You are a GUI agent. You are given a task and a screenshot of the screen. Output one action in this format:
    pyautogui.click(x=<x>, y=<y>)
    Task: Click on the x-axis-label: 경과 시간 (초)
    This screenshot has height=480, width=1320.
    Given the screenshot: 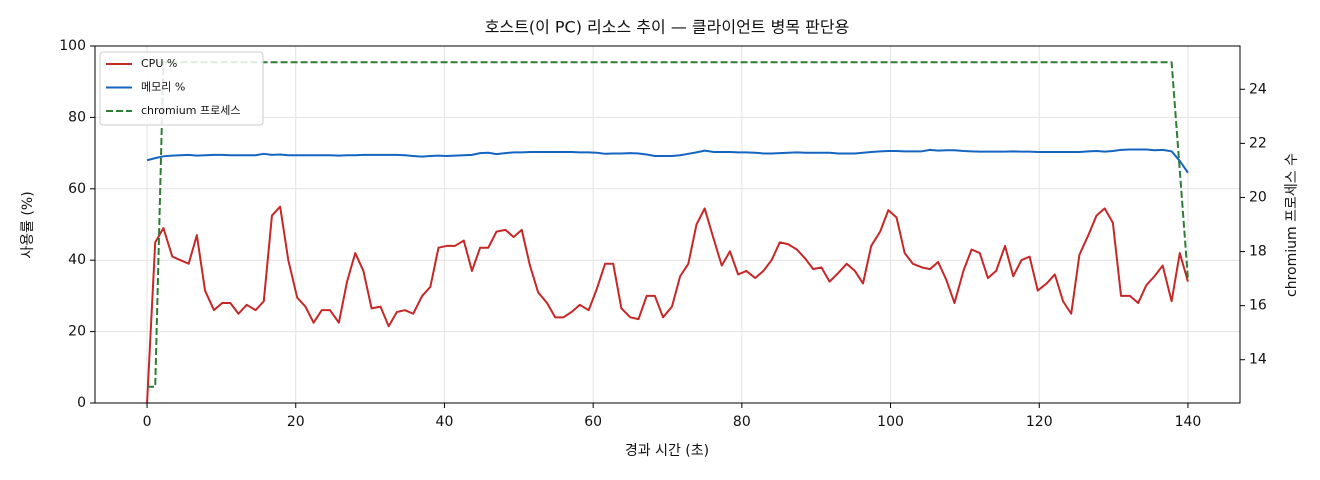 What is the action you would take?
    pyautogui.click(x=667, y=451)
    